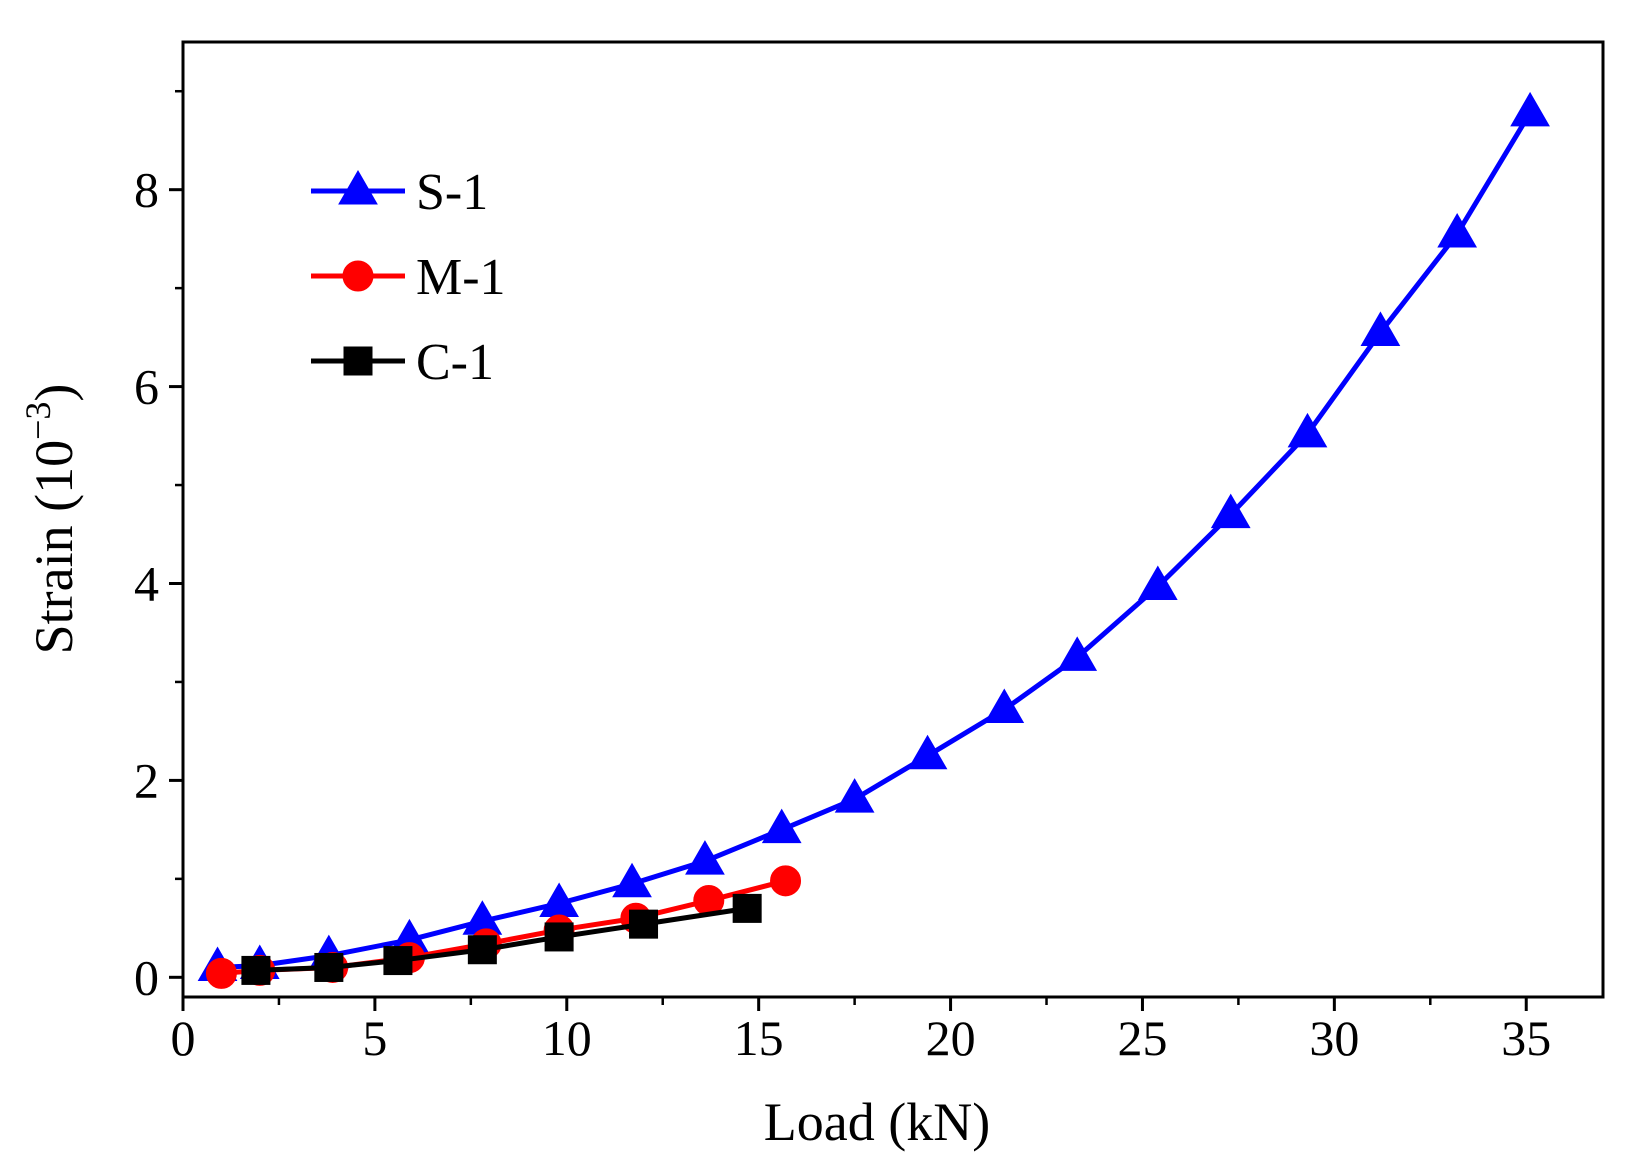 This screenshot has width=1628, height=1159. What do you see at coordinates (146, 977) in the screenshot?
I see `y-tick-label: 0` at bounding box center [146, 977].